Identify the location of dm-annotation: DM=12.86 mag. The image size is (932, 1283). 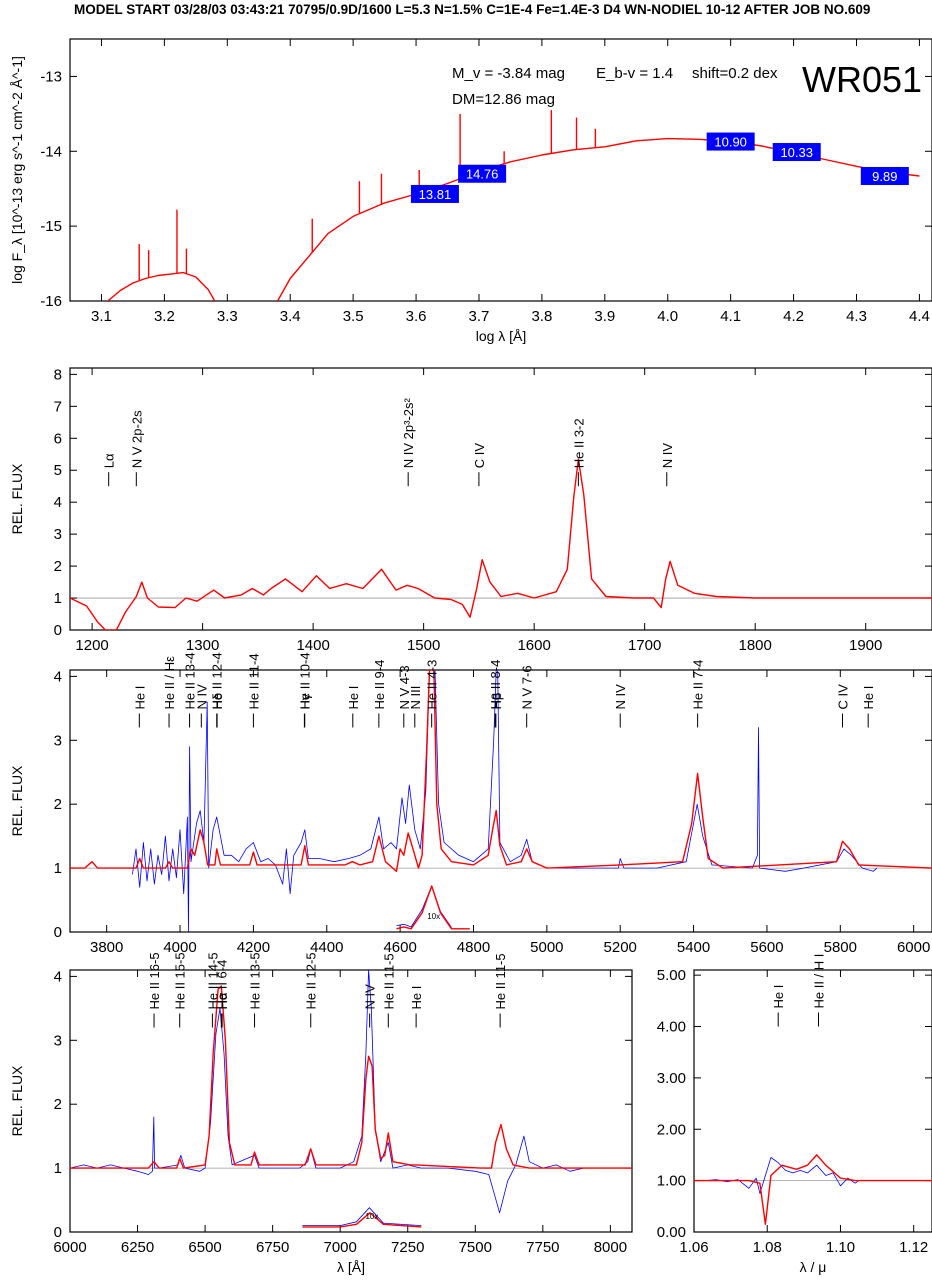
(503, 99).